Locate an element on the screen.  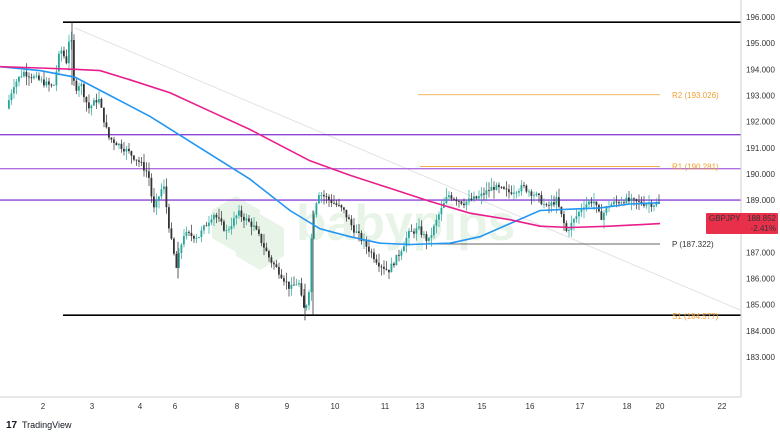
tradingview-logo: 17 TradingView is located at coordinates (39, 425).